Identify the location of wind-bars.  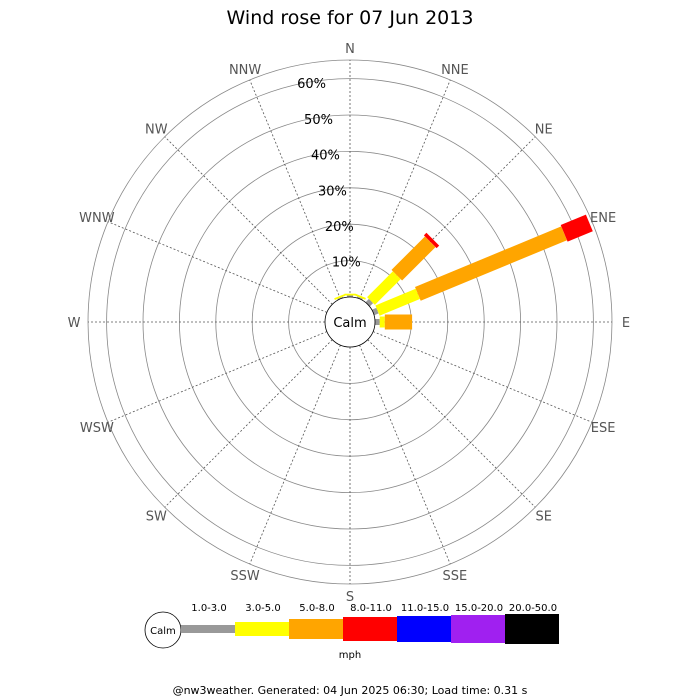
(463, 272).